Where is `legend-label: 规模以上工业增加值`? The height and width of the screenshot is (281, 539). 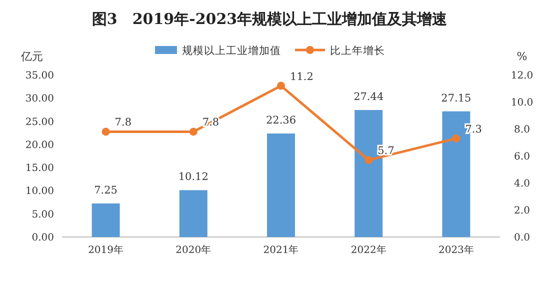 legend-label: 规模以上工业增加值 is located at coordinates (231, 50).